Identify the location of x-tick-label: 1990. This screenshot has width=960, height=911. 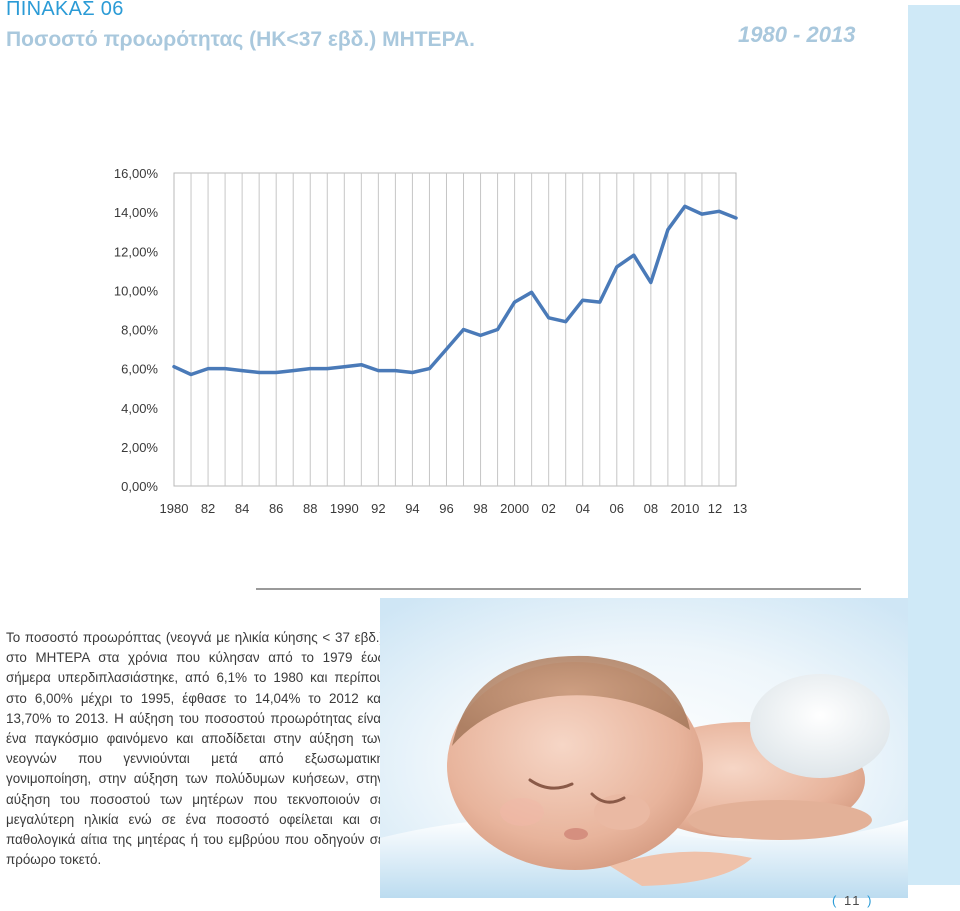
(344, 508).